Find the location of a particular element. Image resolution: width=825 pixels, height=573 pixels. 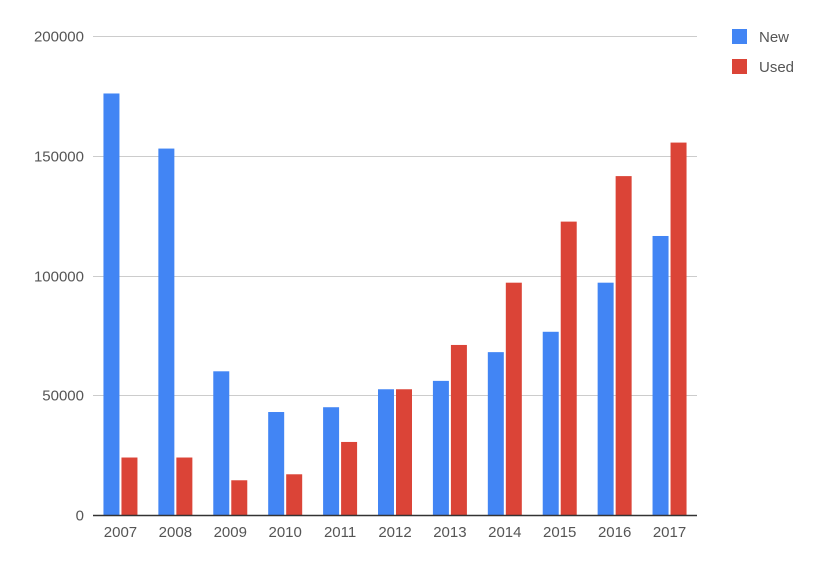

bar-new-2012 is located at coordinates (386, 452).